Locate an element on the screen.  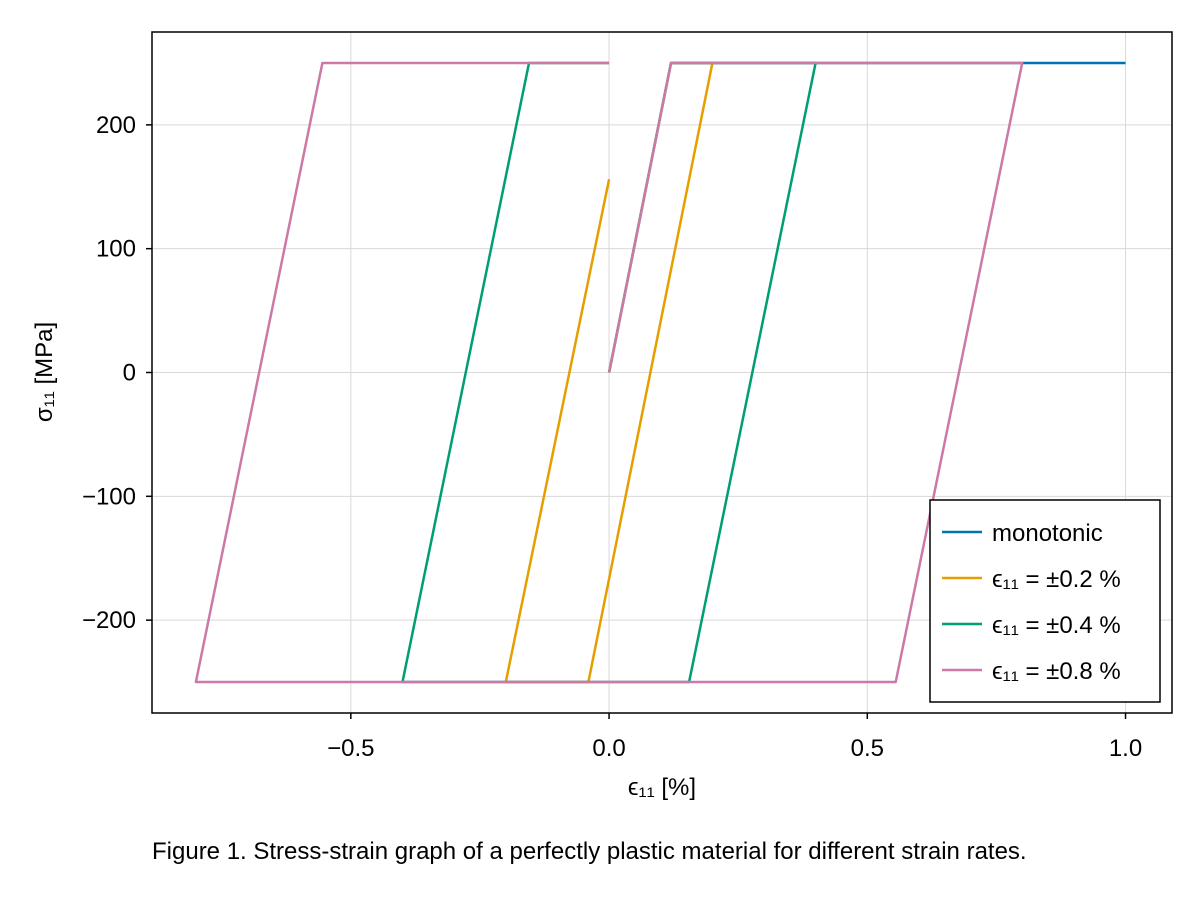
legend-label-2: ϵ₁₁ = ±0.4 % is located at coordinates (1056, 625).